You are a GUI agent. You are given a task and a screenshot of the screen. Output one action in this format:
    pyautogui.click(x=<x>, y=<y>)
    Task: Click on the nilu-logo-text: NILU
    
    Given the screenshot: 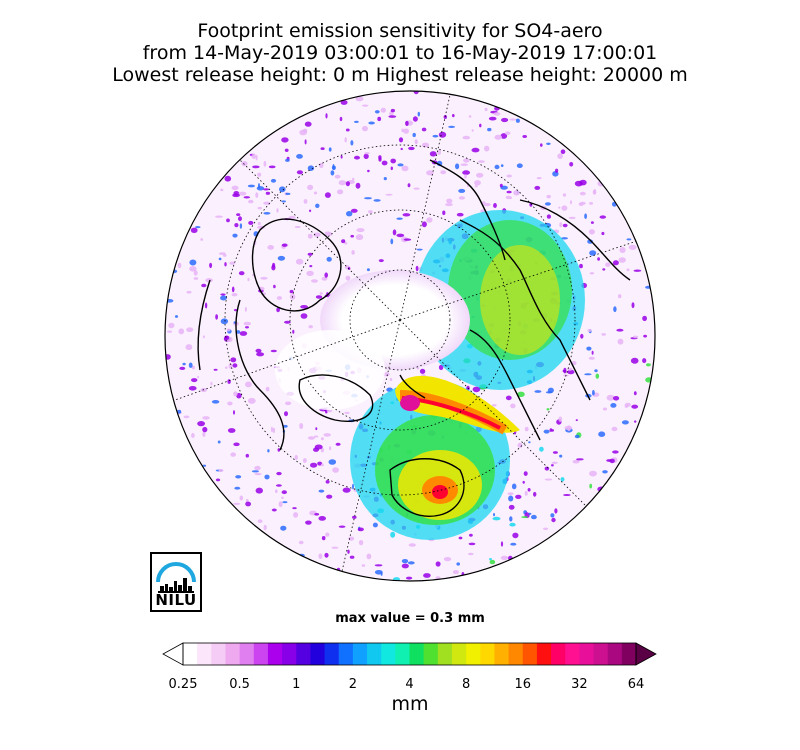 What is the action you would take?
    pyautogui.click(x=176, y=600)
    